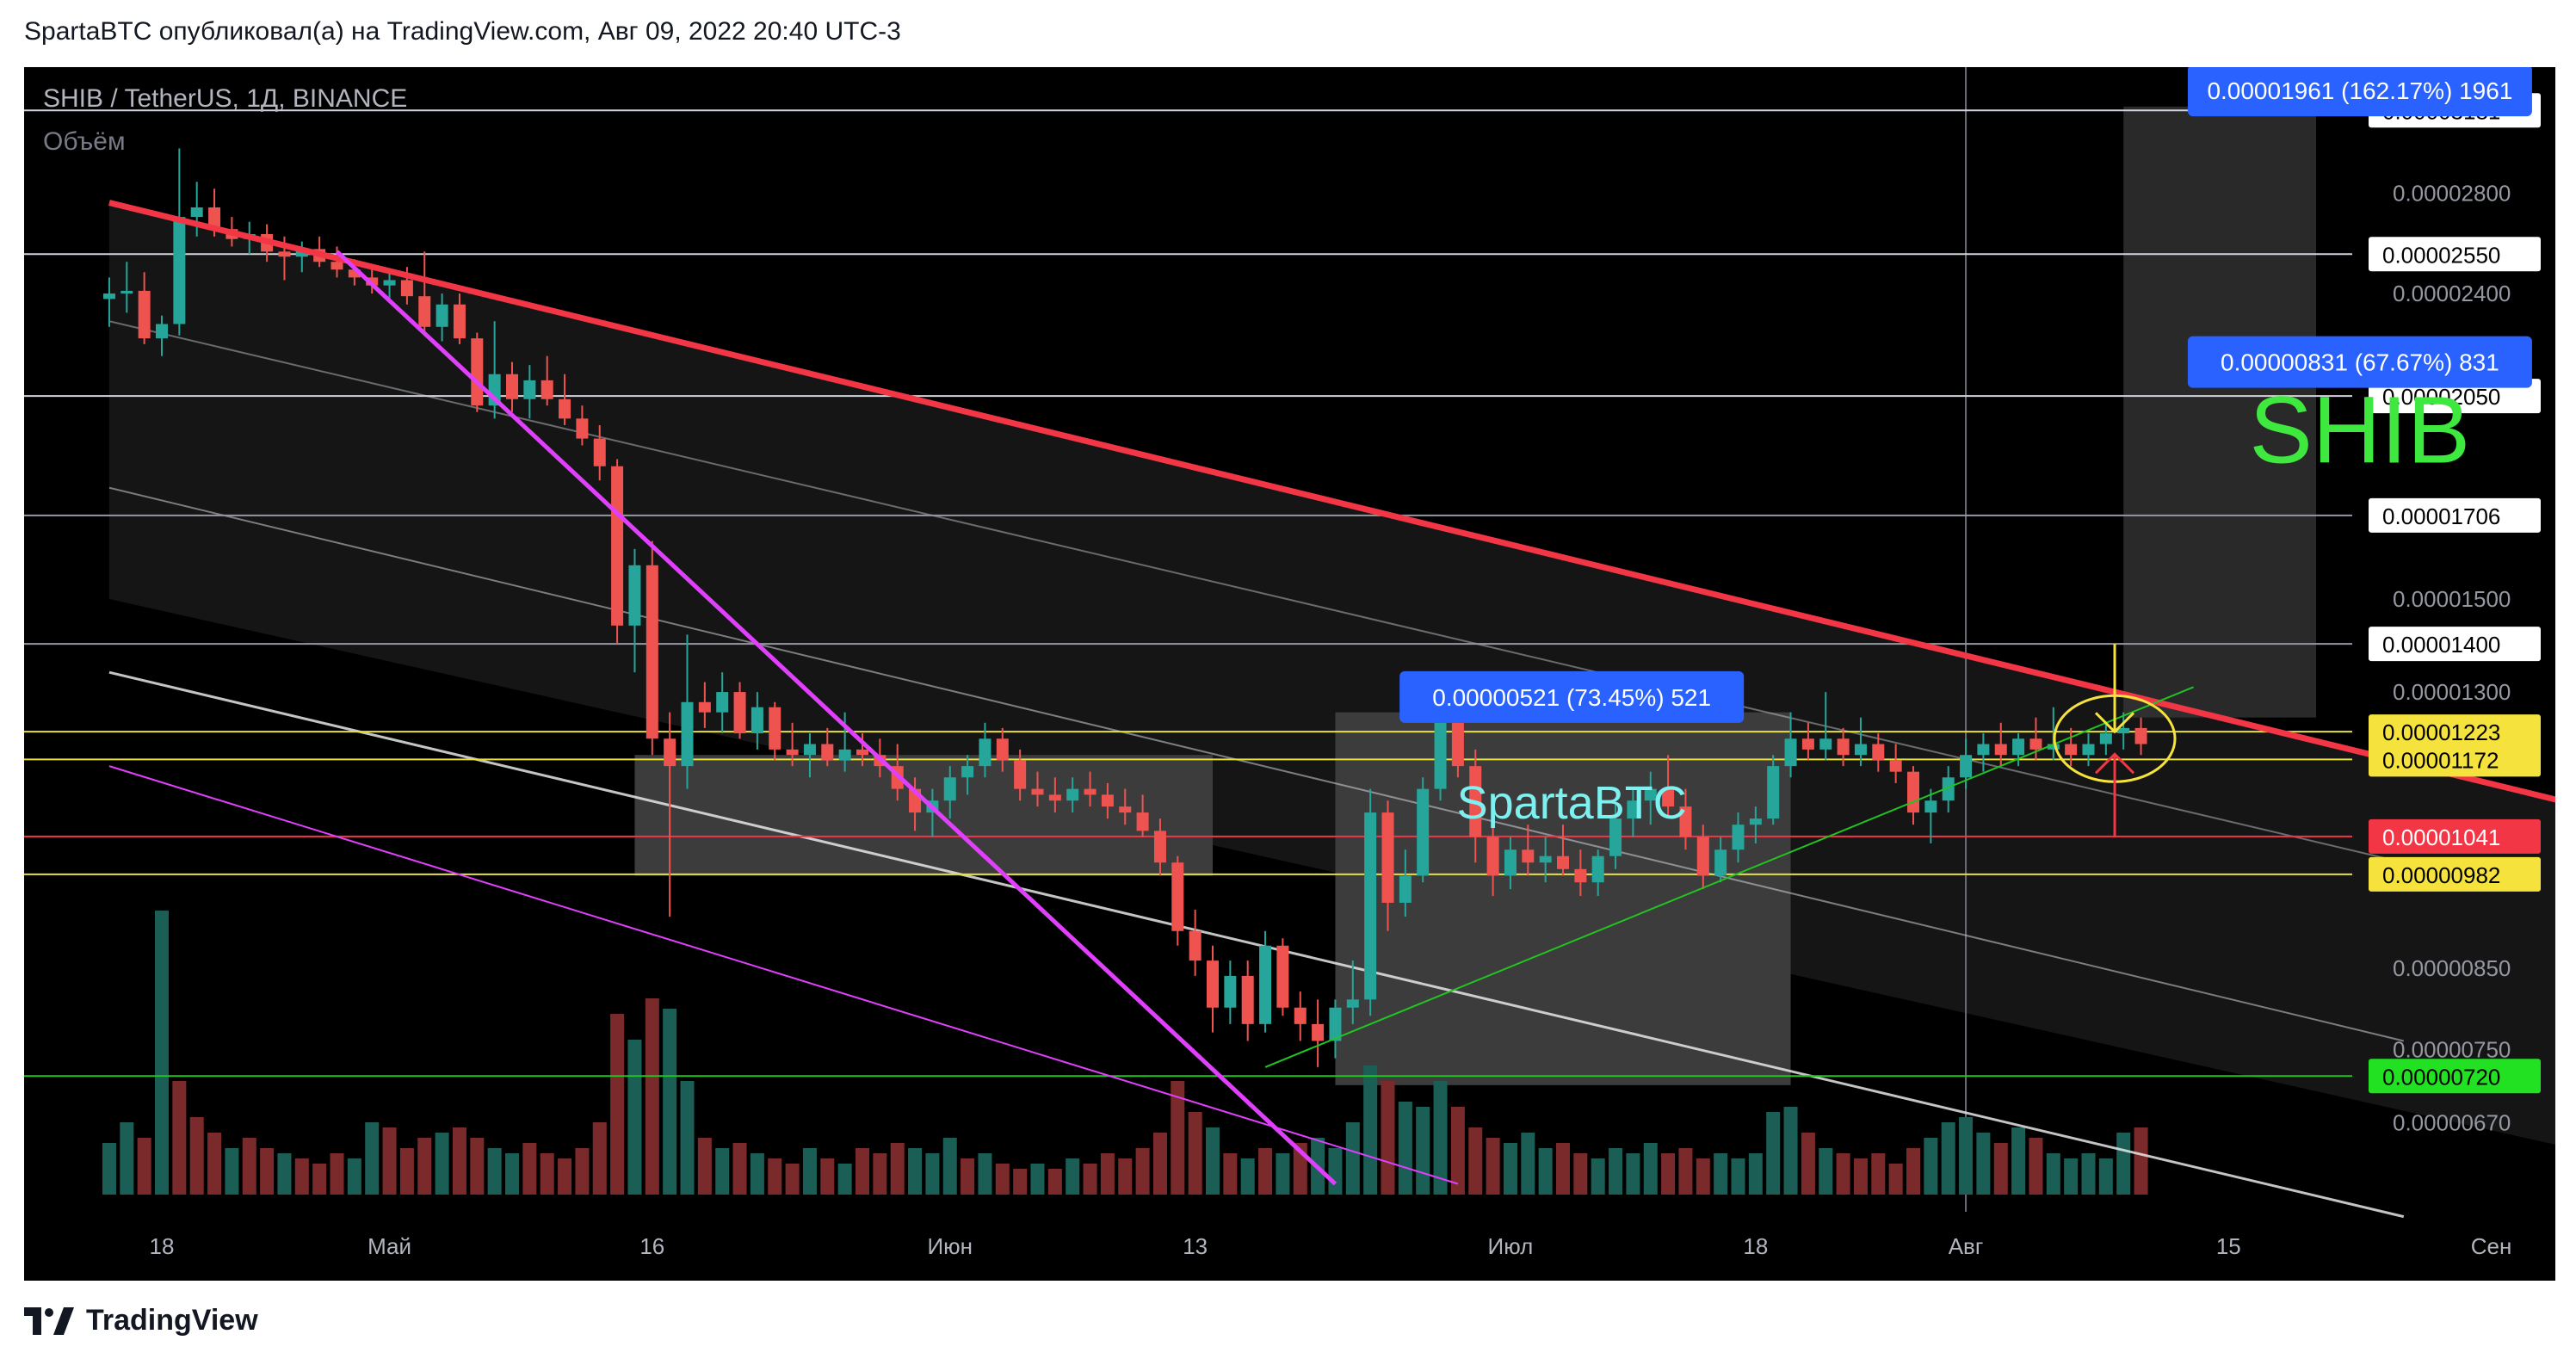  Describe the element at coordinates (2440, 760) in the screenshot. I see `level-tag-label: 0.00001172` at that location.